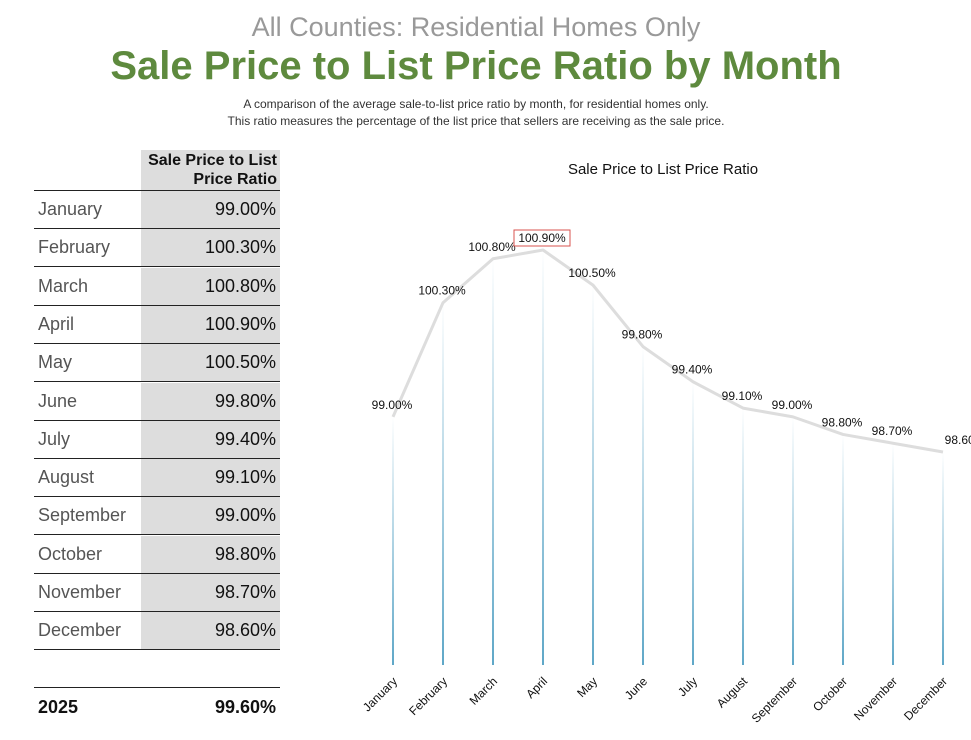  I want to click on table-header: Sale Price to List Price Ratio, so click(212, 170).